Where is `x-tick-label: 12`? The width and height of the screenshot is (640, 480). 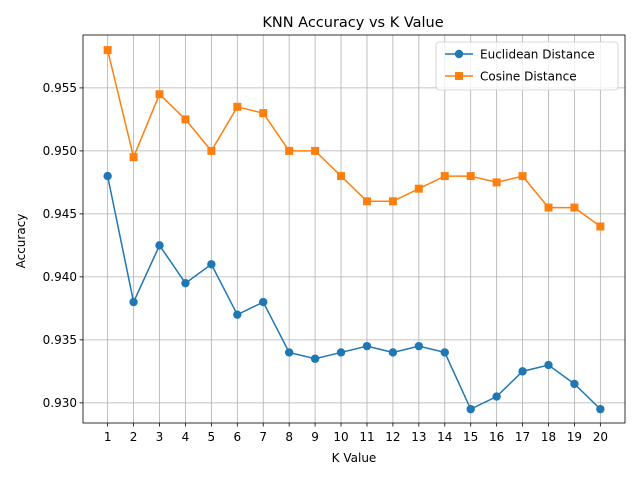
x-tick-label: 12 is located at coordinates (392, 437).